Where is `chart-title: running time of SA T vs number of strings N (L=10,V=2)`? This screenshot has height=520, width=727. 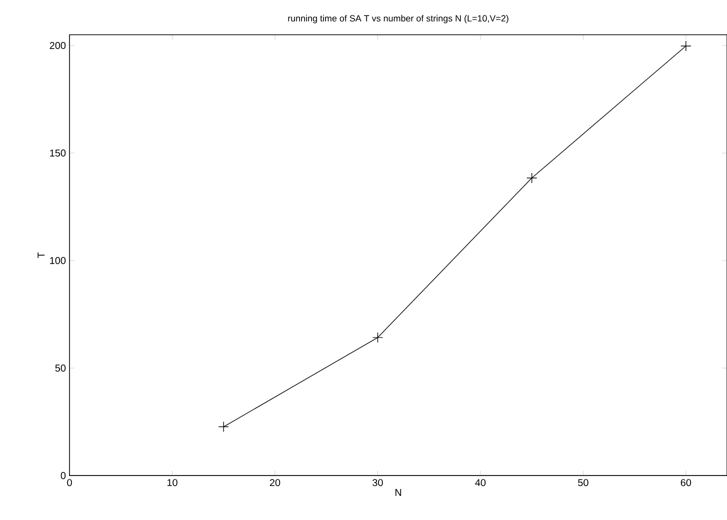 chart-title: running time of SA T vs number of strings N (L=10,V=2) is located at coordinates (398, 19).